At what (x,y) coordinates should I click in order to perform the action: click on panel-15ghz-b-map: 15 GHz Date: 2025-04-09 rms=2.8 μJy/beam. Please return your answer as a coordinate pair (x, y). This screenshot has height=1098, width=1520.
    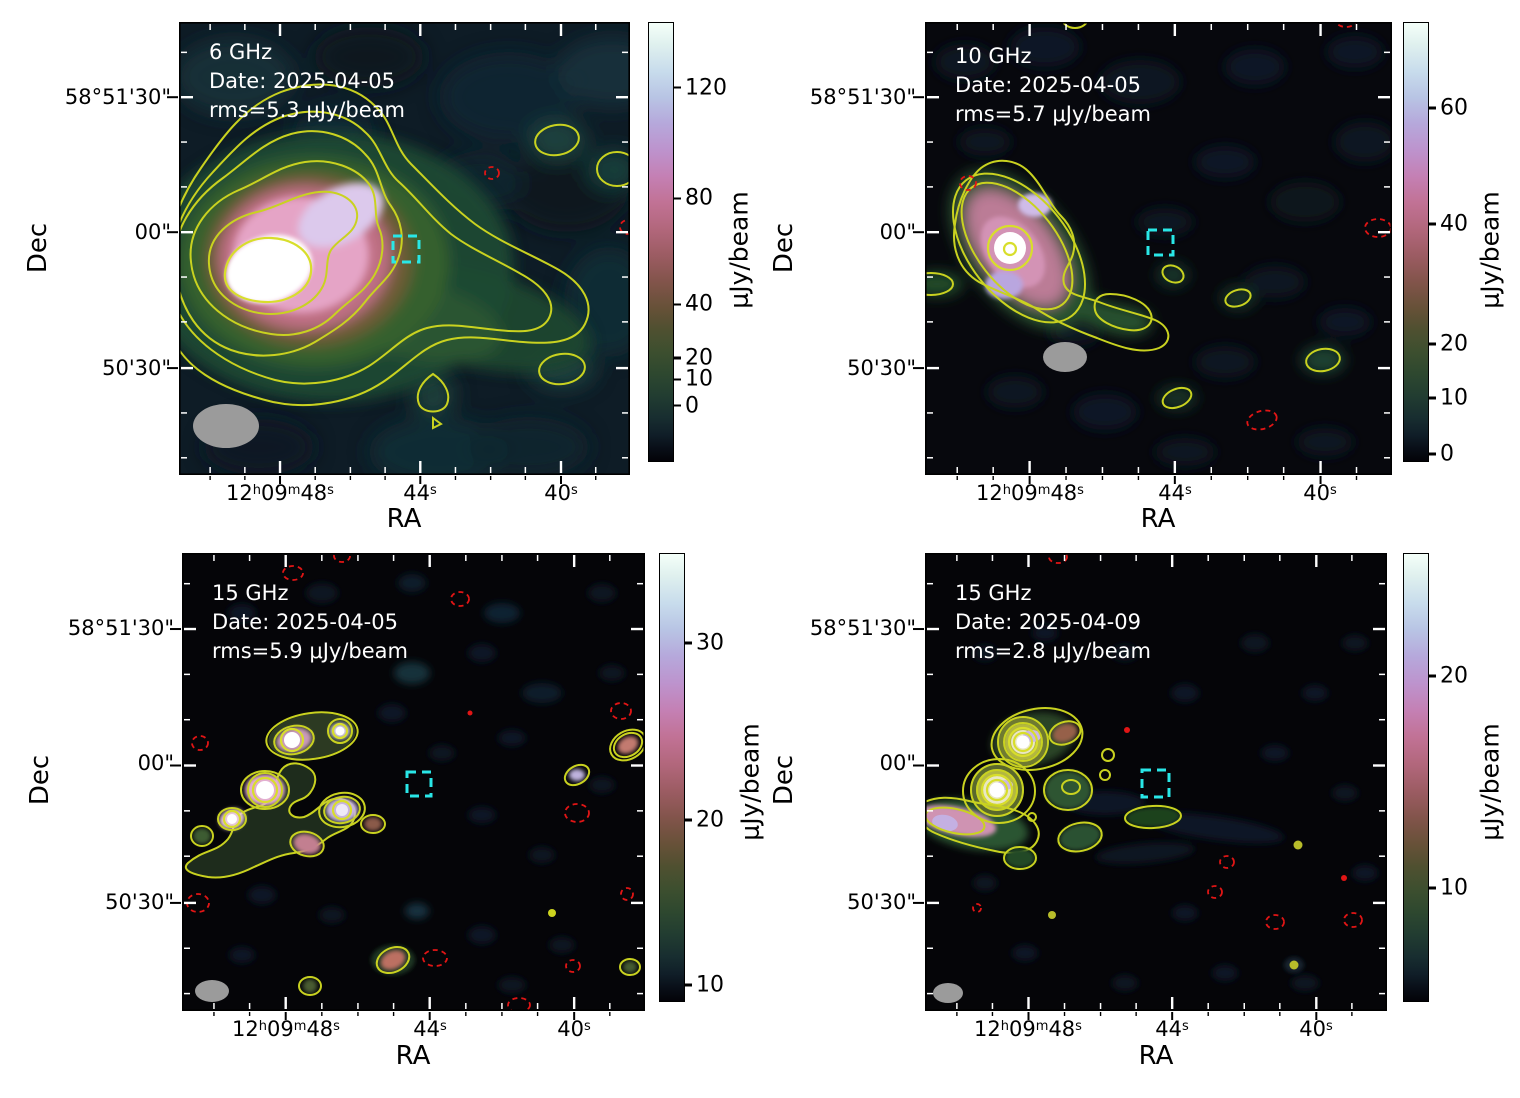
    Looking at the image, I should click on (1150, 786).